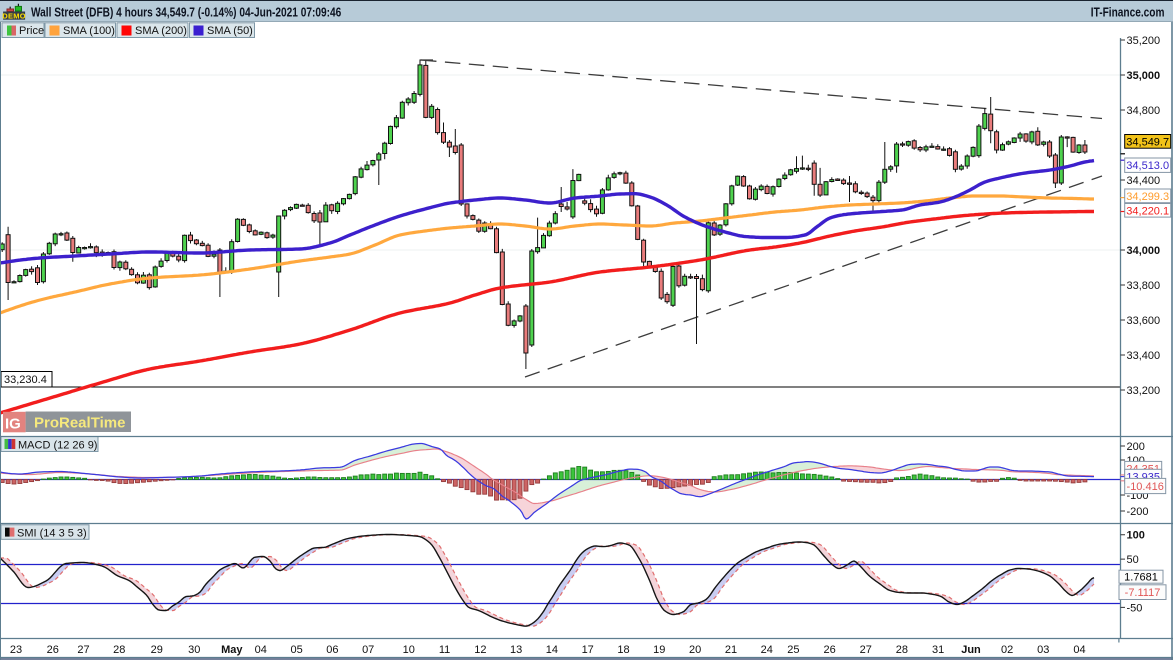 The height and width of the screenshot is (660, 1173). Describe the element at coordinates (332, 650) in the screenshot. I see `svg-text: 06` at that location.